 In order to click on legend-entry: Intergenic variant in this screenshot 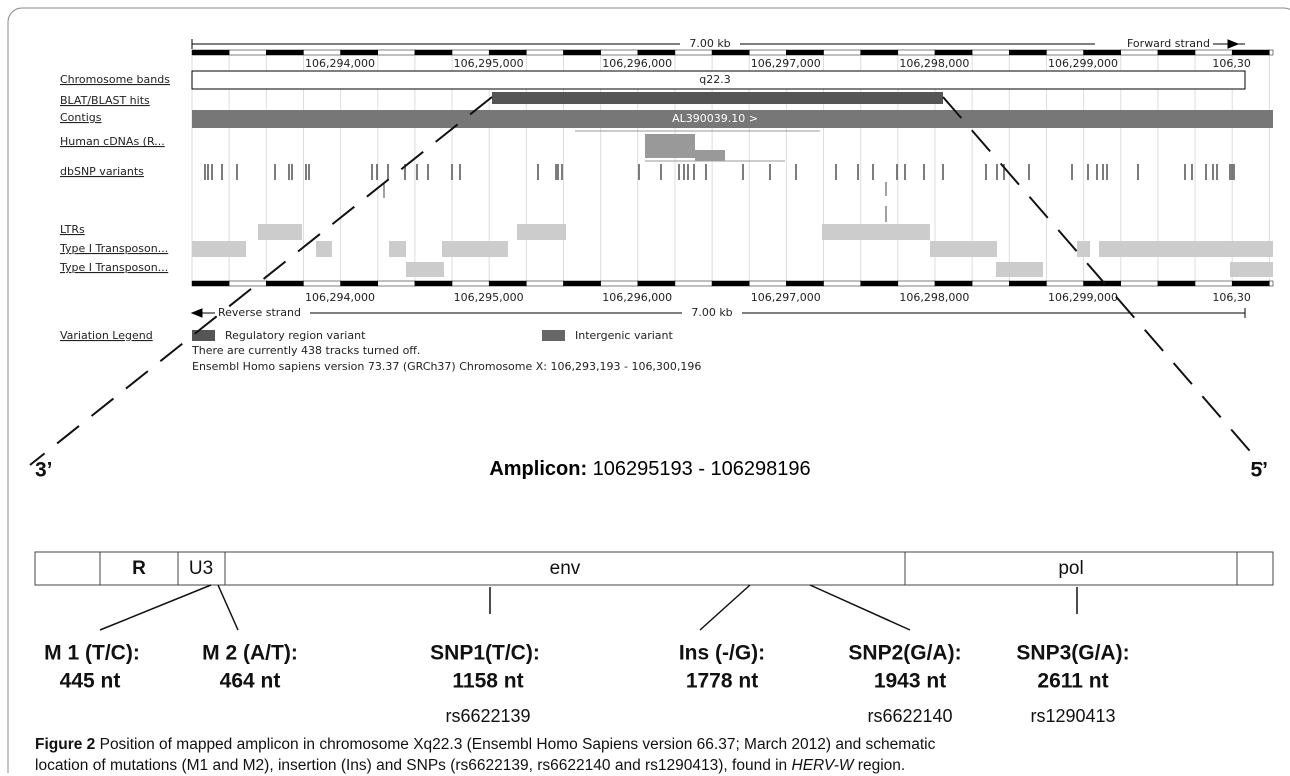, I will do `click(624, 335)`.